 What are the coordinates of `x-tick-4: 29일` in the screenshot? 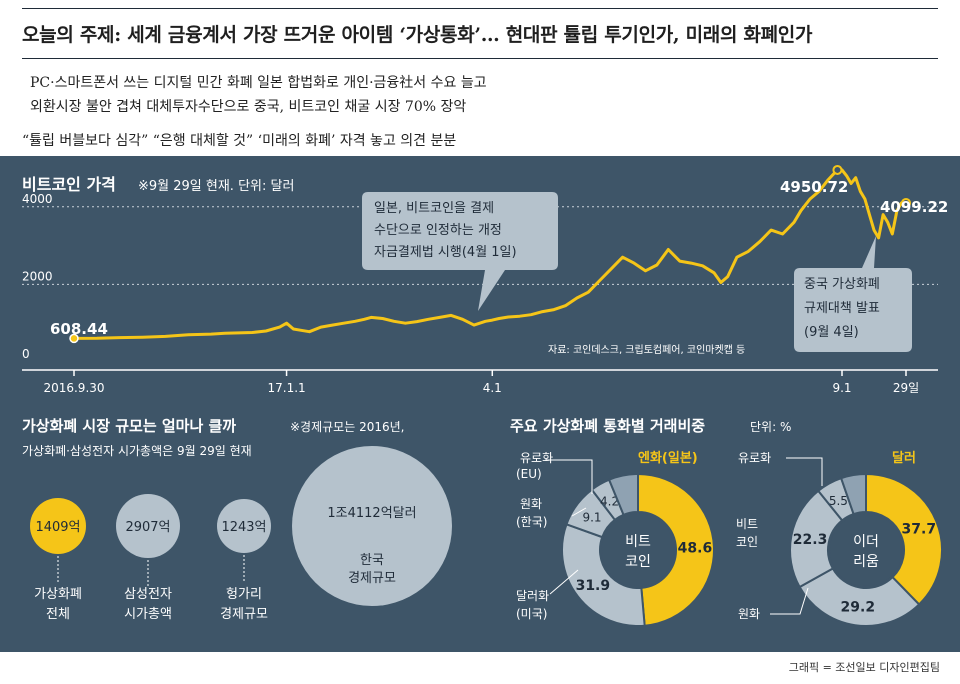 It's located at (906, 388).